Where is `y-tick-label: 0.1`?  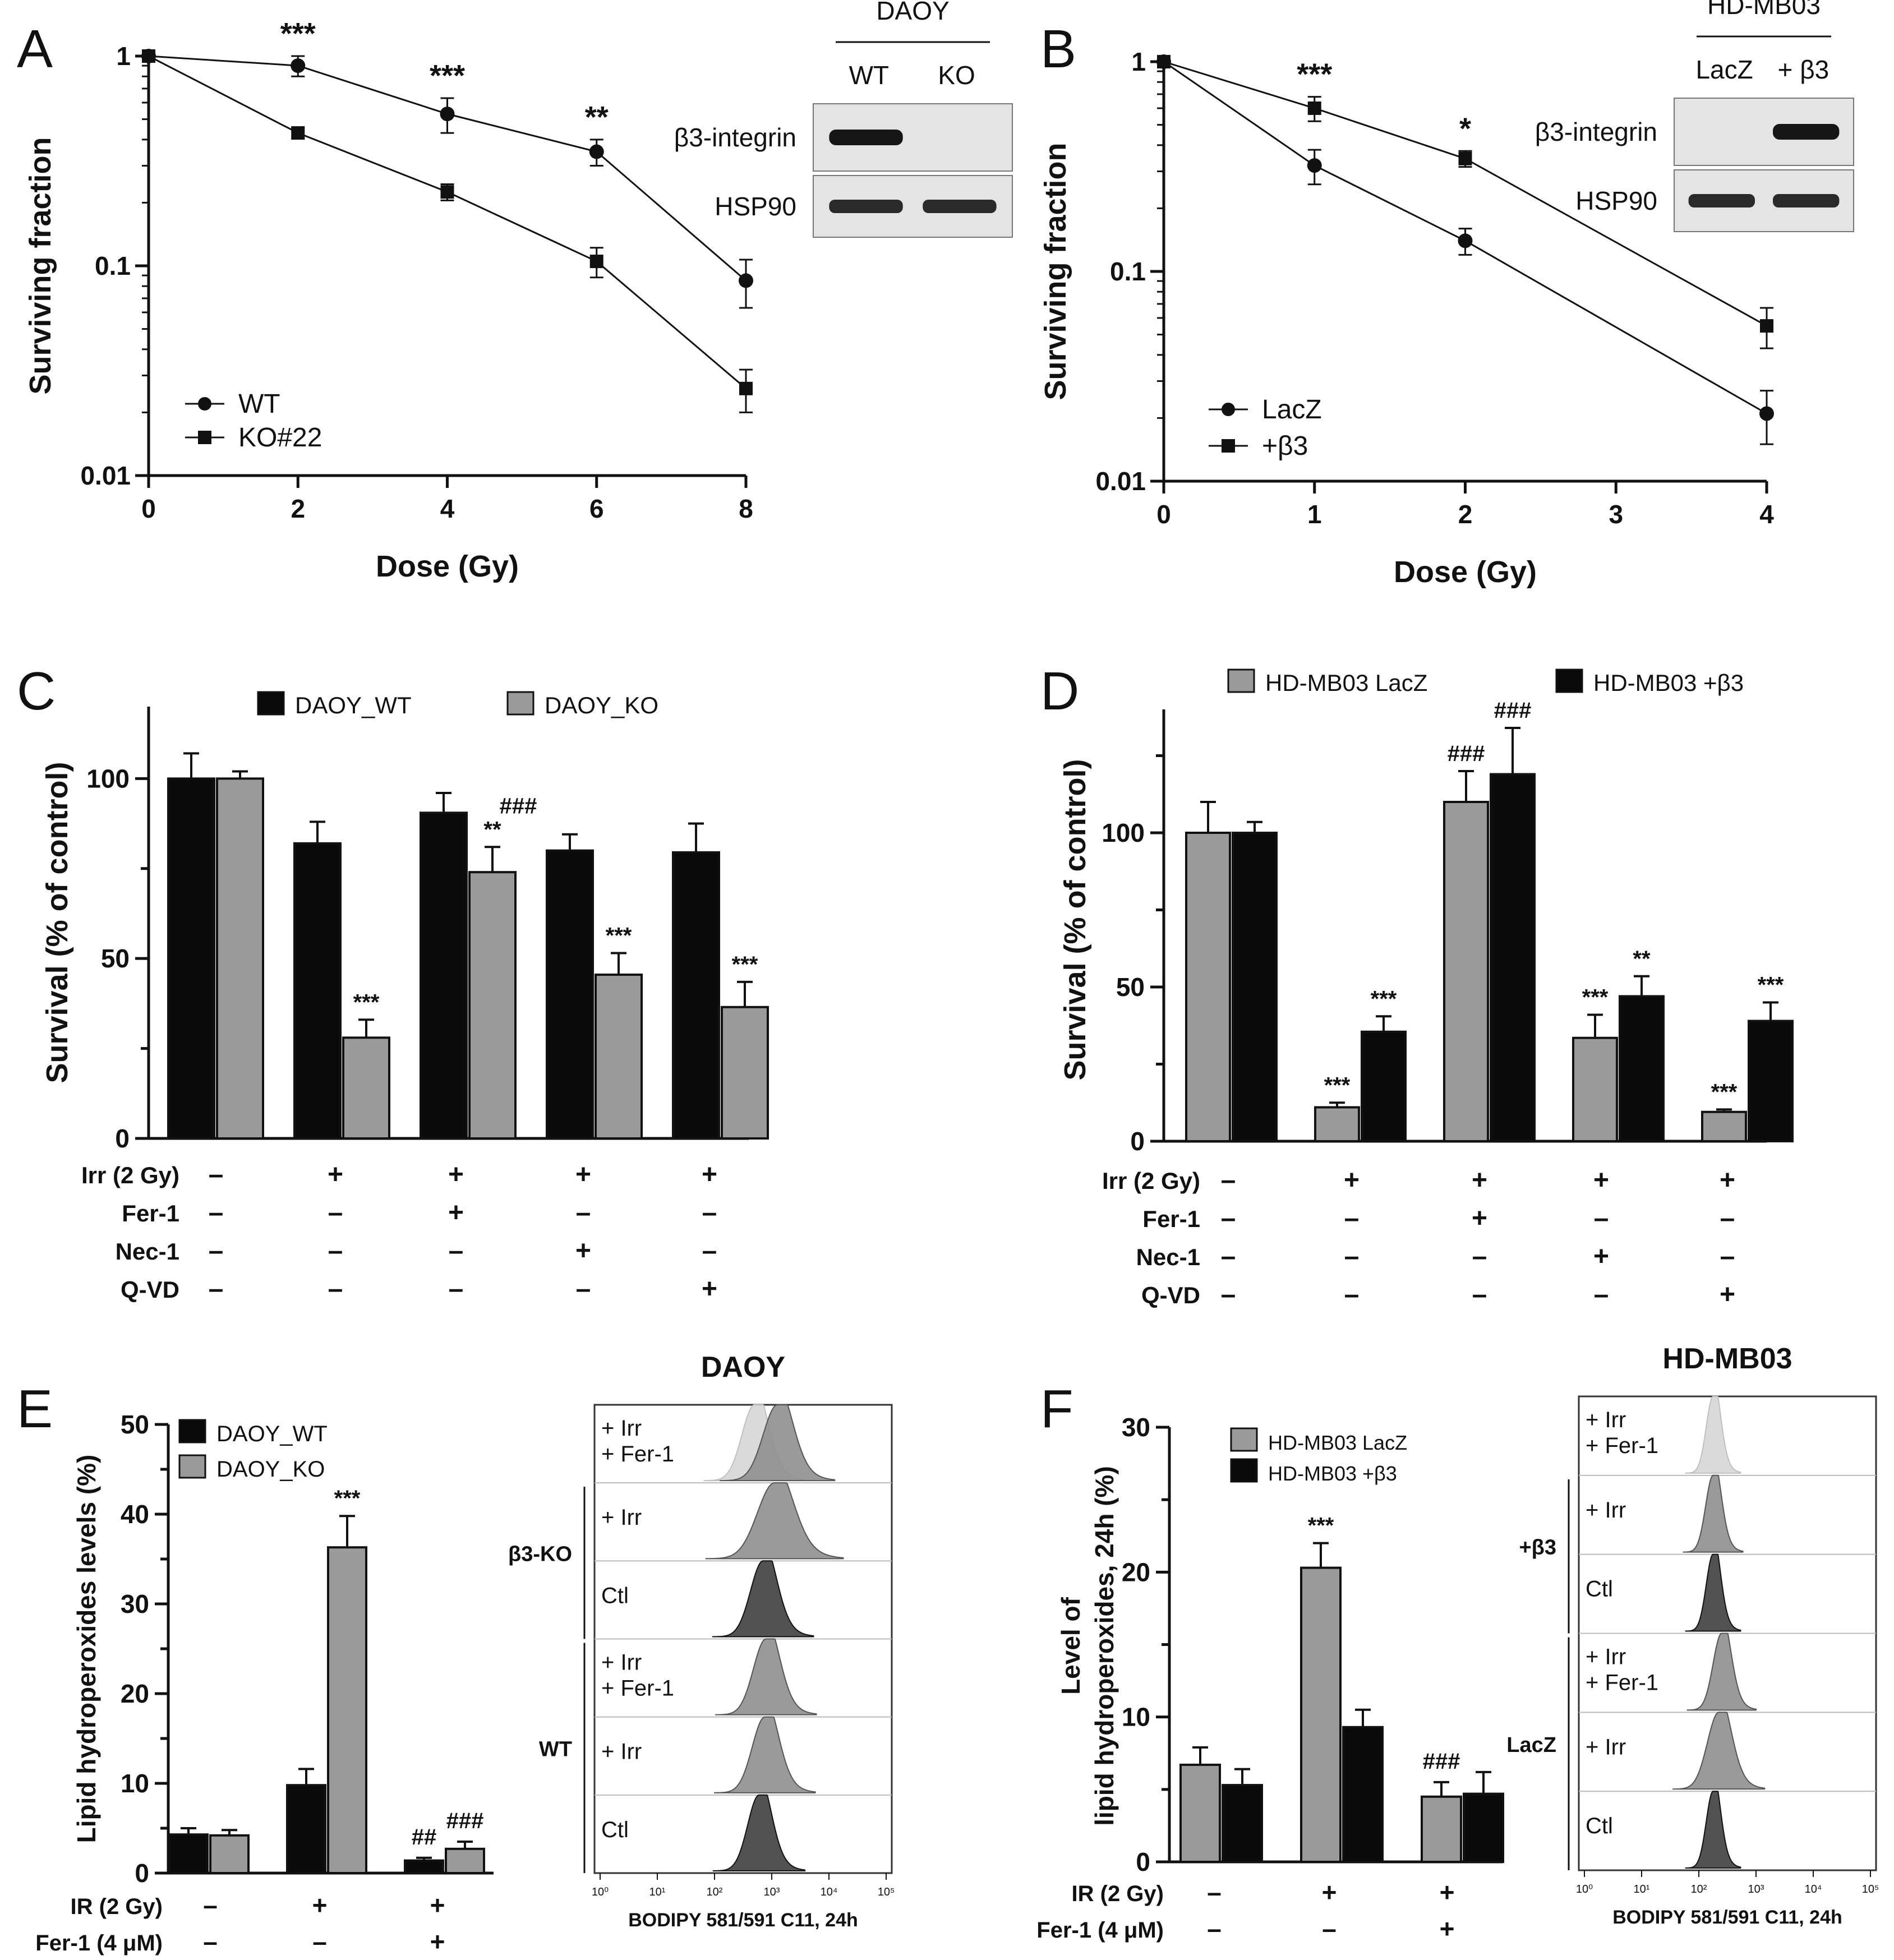
y-tick-label: 0.1 is located at coordinates (113, 265).